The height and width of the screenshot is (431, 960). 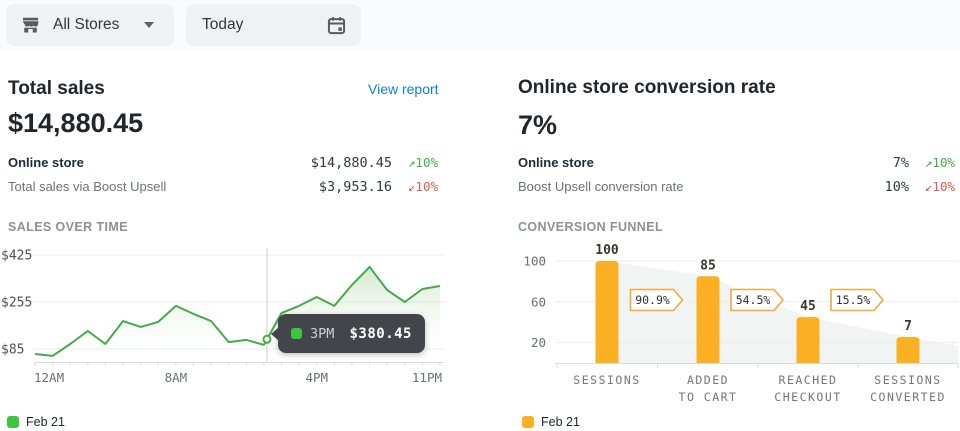 I want to click on svg-text: 20, so click(x=538, y=342).